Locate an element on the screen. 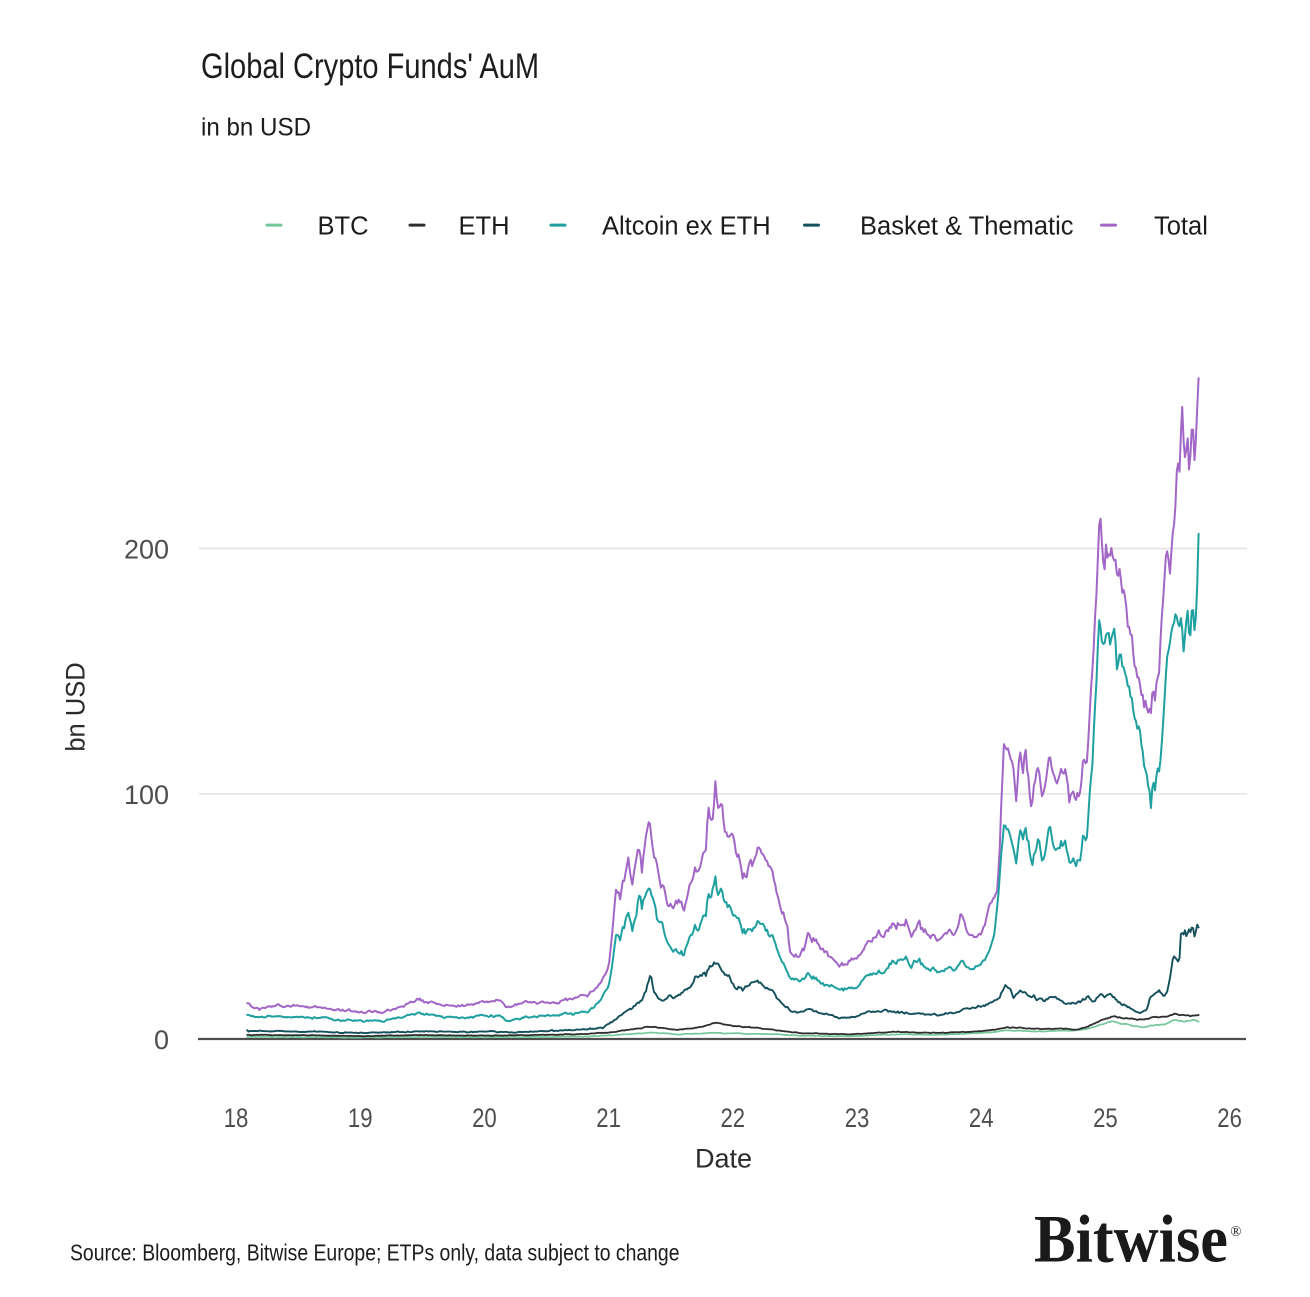  svg-text: Total is located at coordinates (1181, 227).